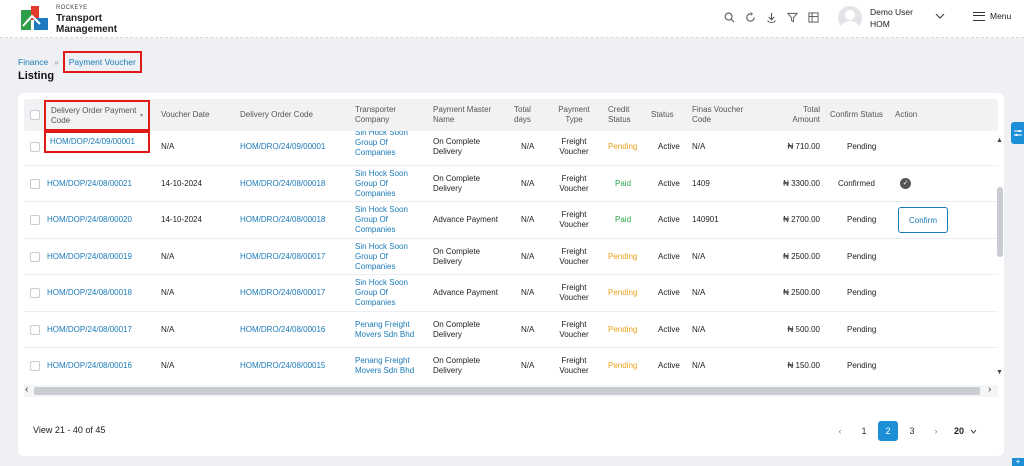 The height and width of the screenshot is (466, 1024). What do you see at coordinates (936, 431) in the screenshot?
I see `next-page-icon: ›` at bounding box center [936, 431].